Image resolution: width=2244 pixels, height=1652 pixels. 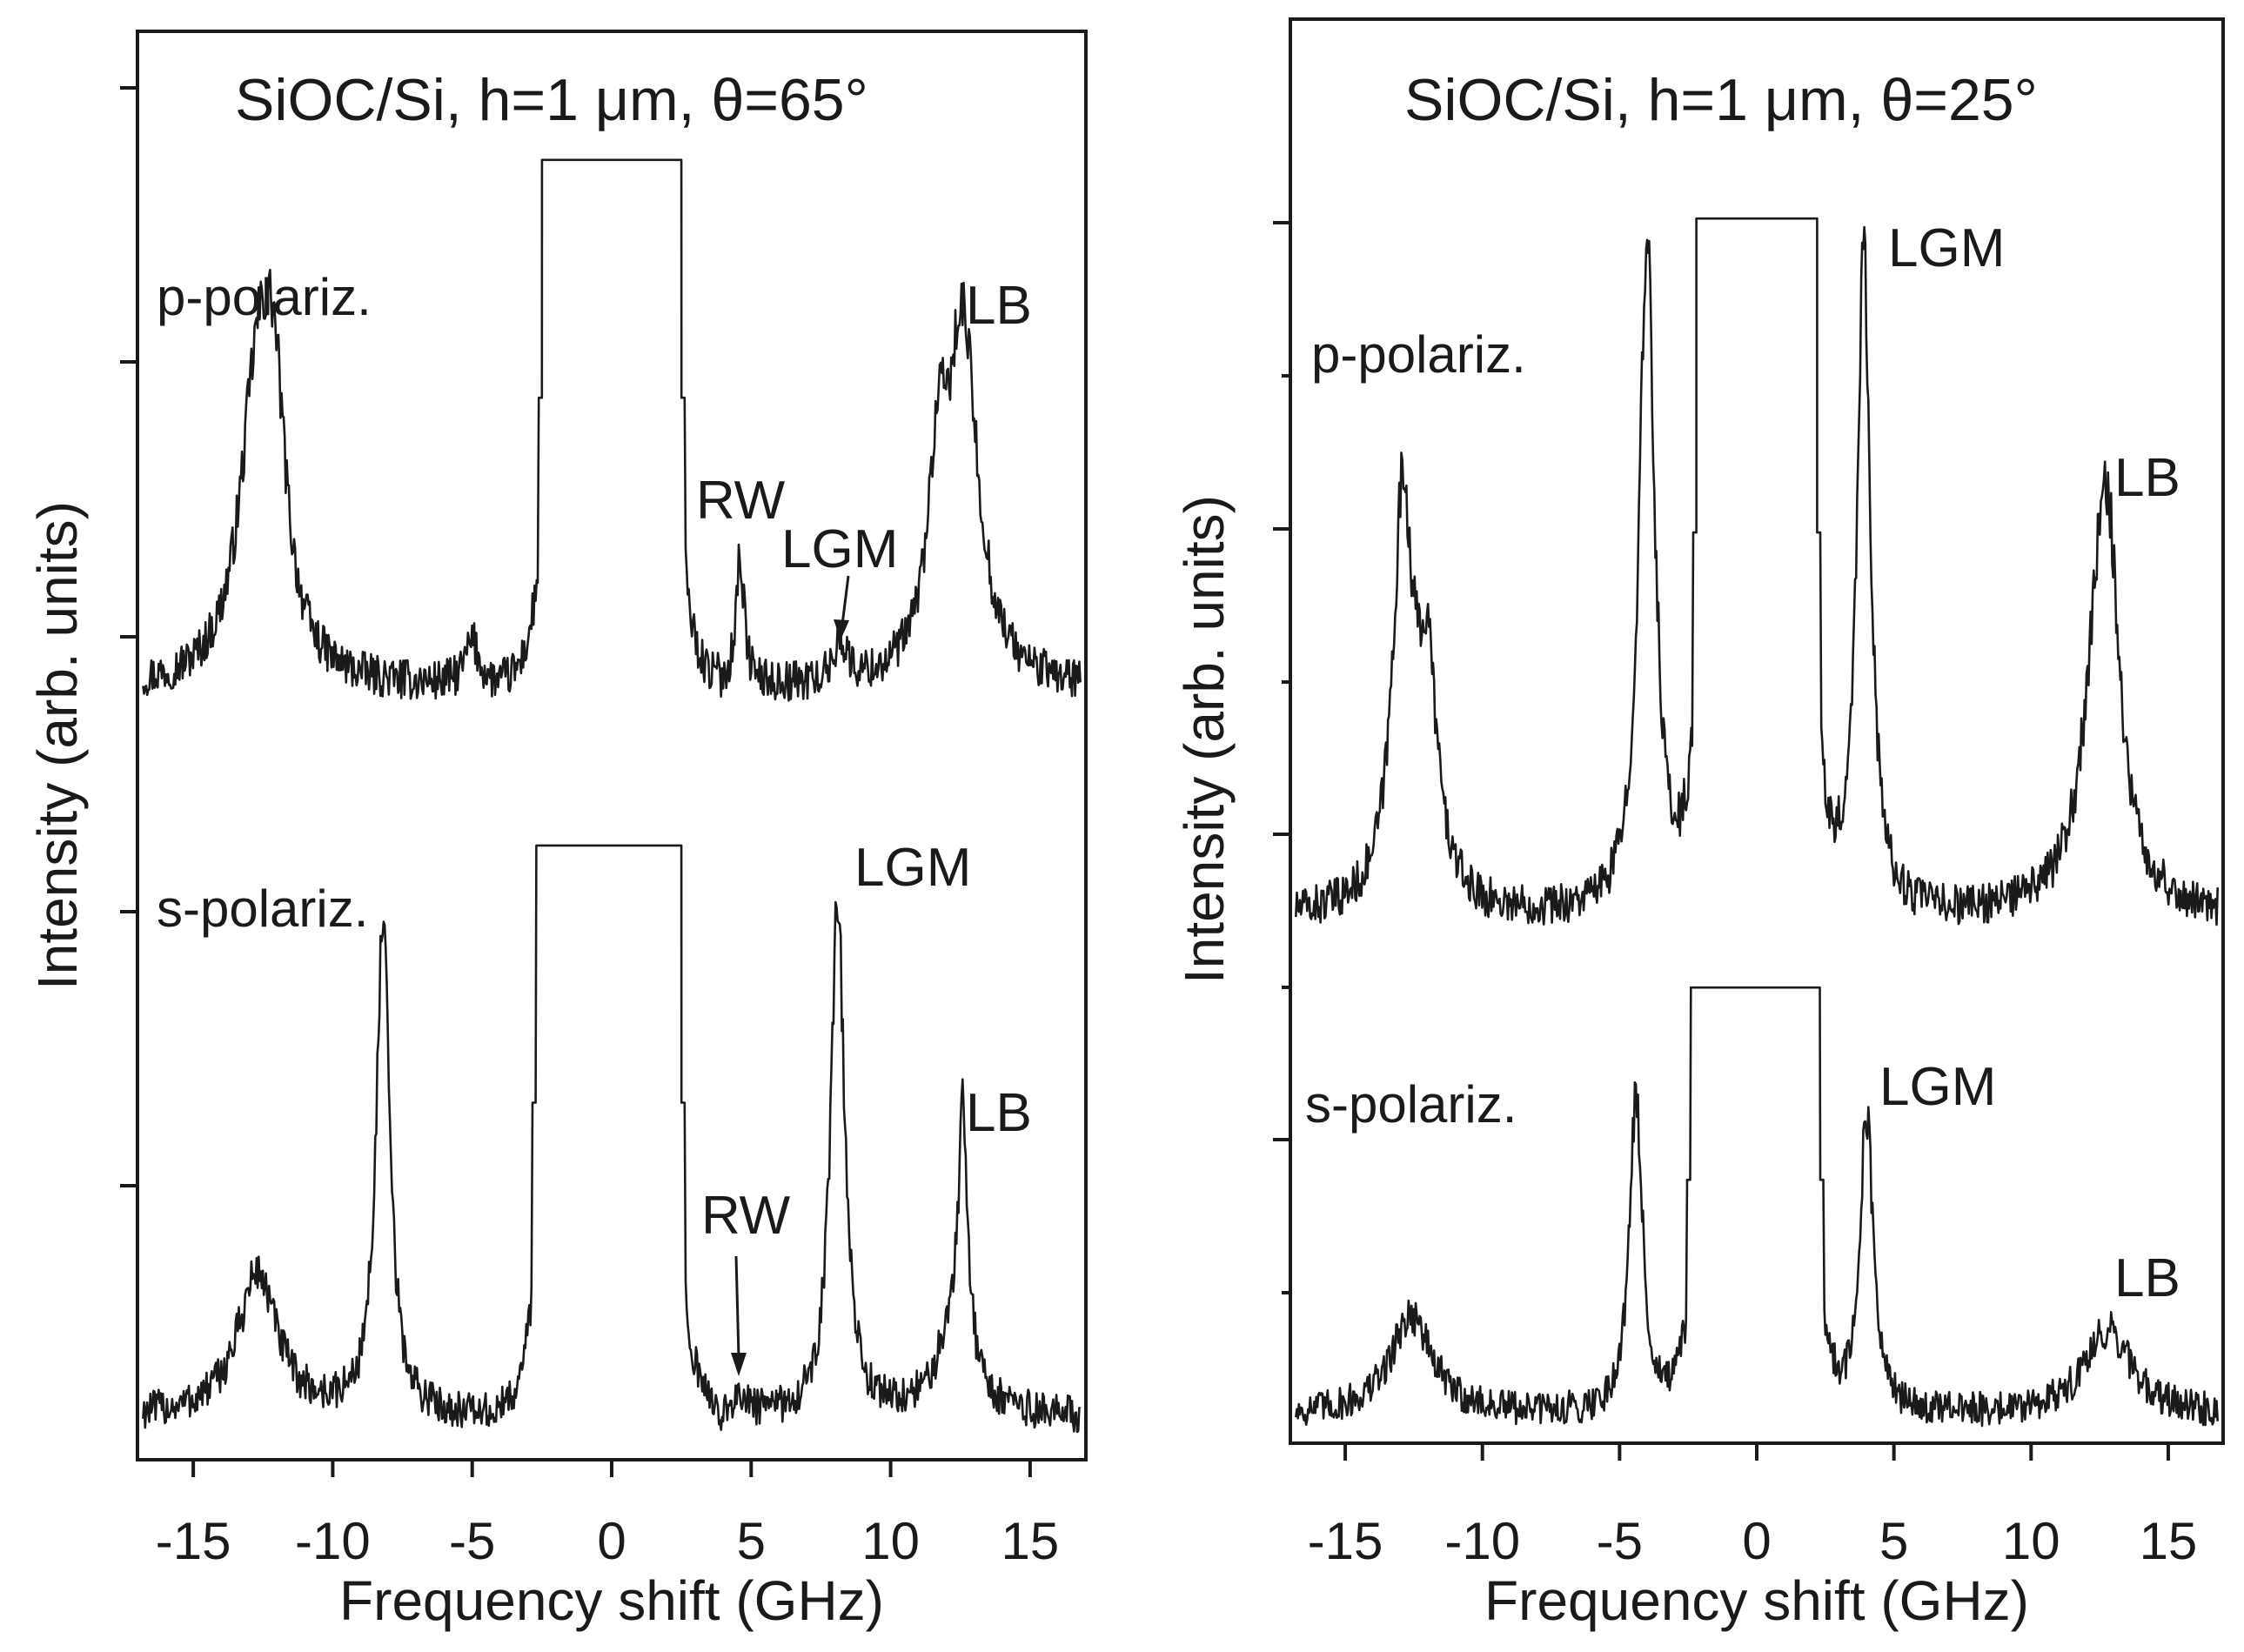 What do you see at coordinates (1411, 1104) in the screenshot?
I see `right-s-polariz-label: s-polariz.` at bounding box center [1411, 1104].